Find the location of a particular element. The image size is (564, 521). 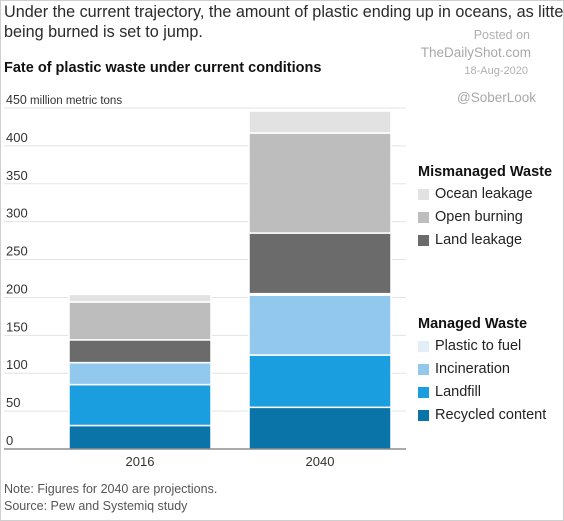

y-tick-label: 50 is located at coordinates (13, 402).